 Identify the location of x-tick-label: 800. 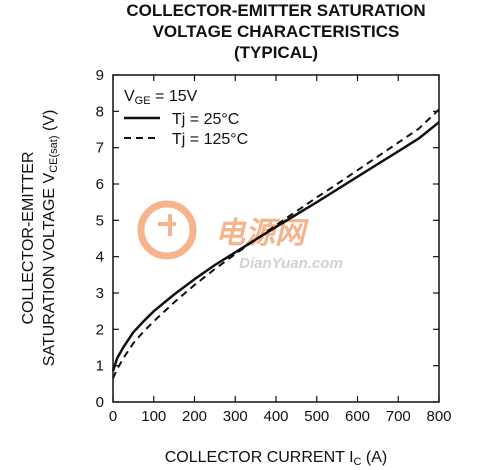
(438, 416).